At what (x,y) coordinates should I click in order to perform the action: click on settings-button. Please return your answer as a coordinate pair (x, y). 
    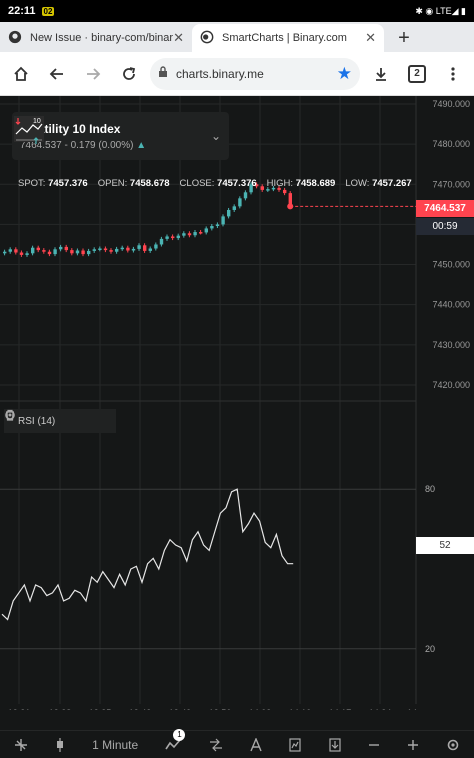
    Looking at the image, I should click on (453, 745).